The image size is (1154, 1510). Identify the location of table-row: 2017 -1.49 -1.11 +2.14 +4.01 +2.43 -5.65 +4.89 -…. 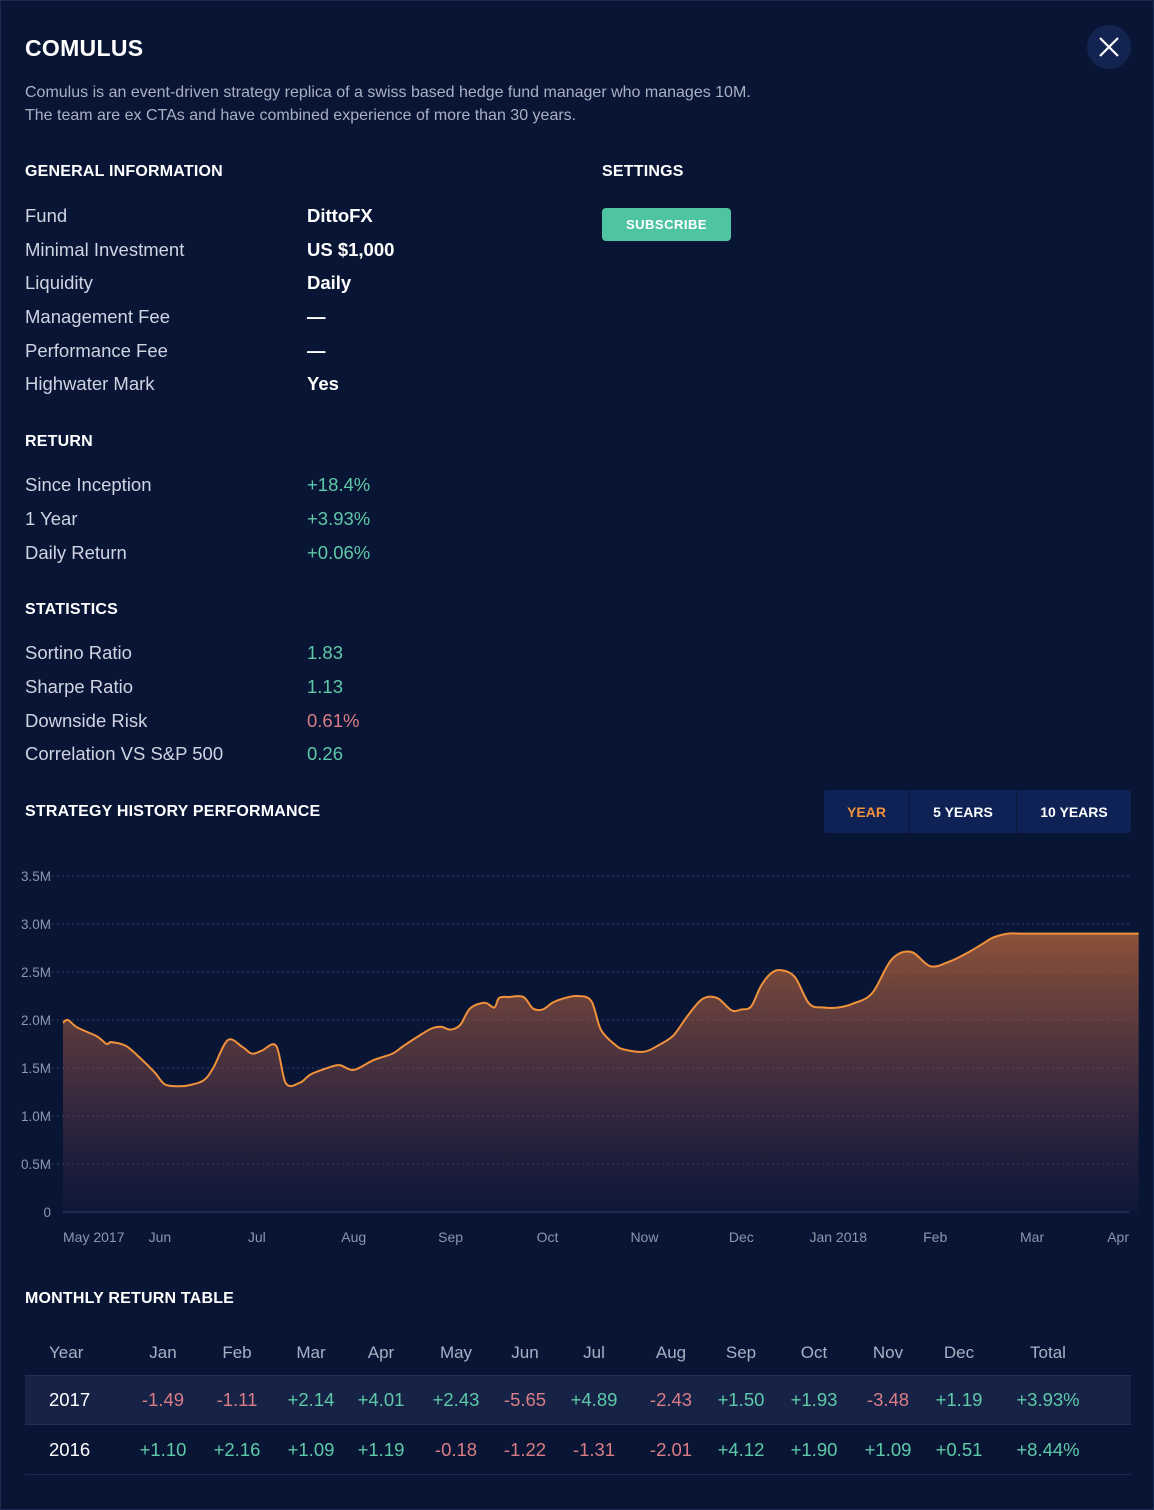
(578, 1400).